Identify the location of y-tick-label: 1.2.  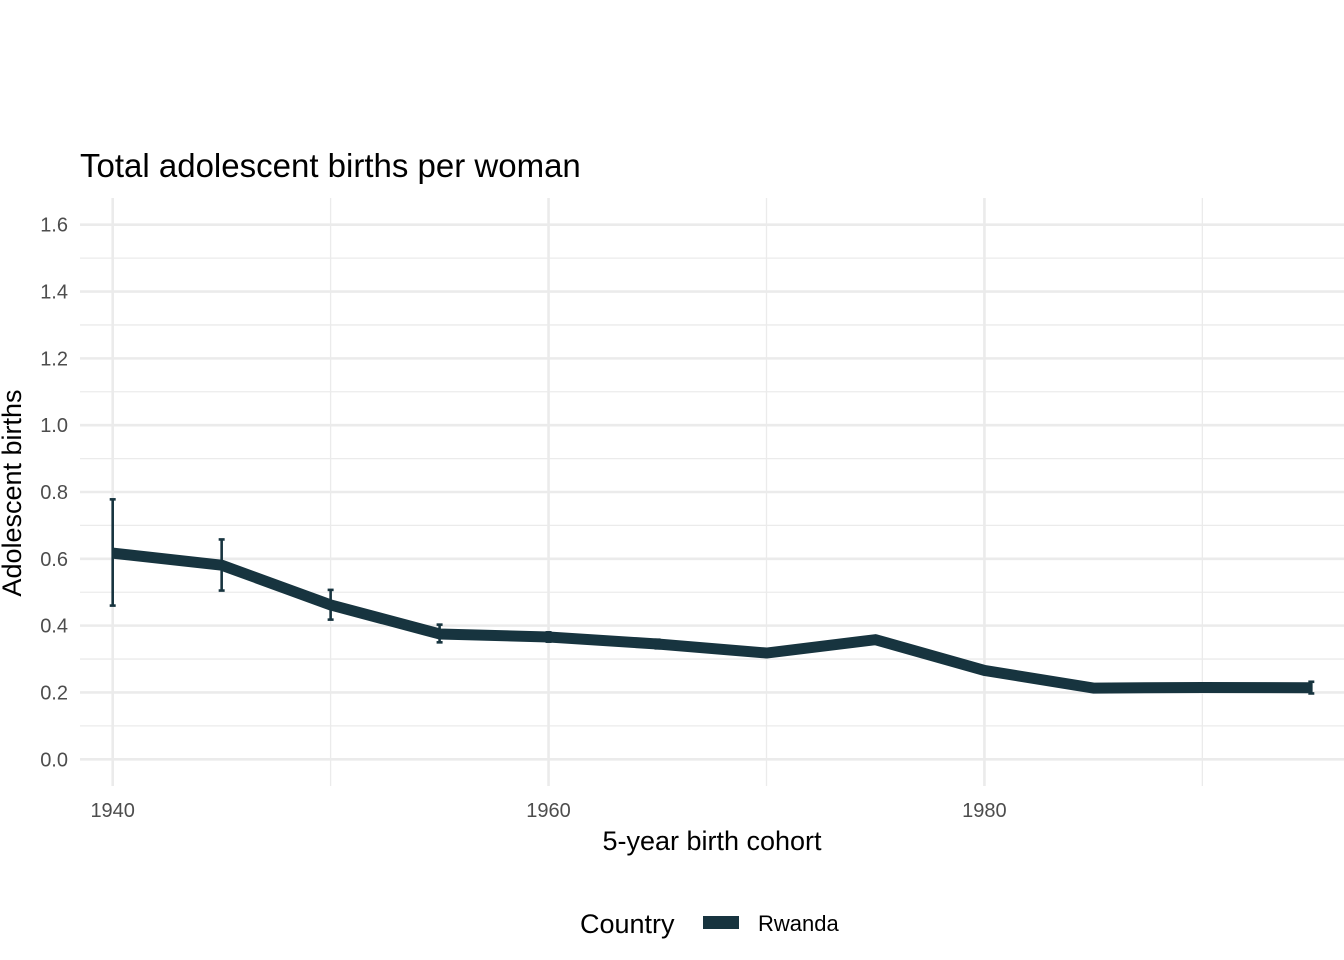
(54, 359).